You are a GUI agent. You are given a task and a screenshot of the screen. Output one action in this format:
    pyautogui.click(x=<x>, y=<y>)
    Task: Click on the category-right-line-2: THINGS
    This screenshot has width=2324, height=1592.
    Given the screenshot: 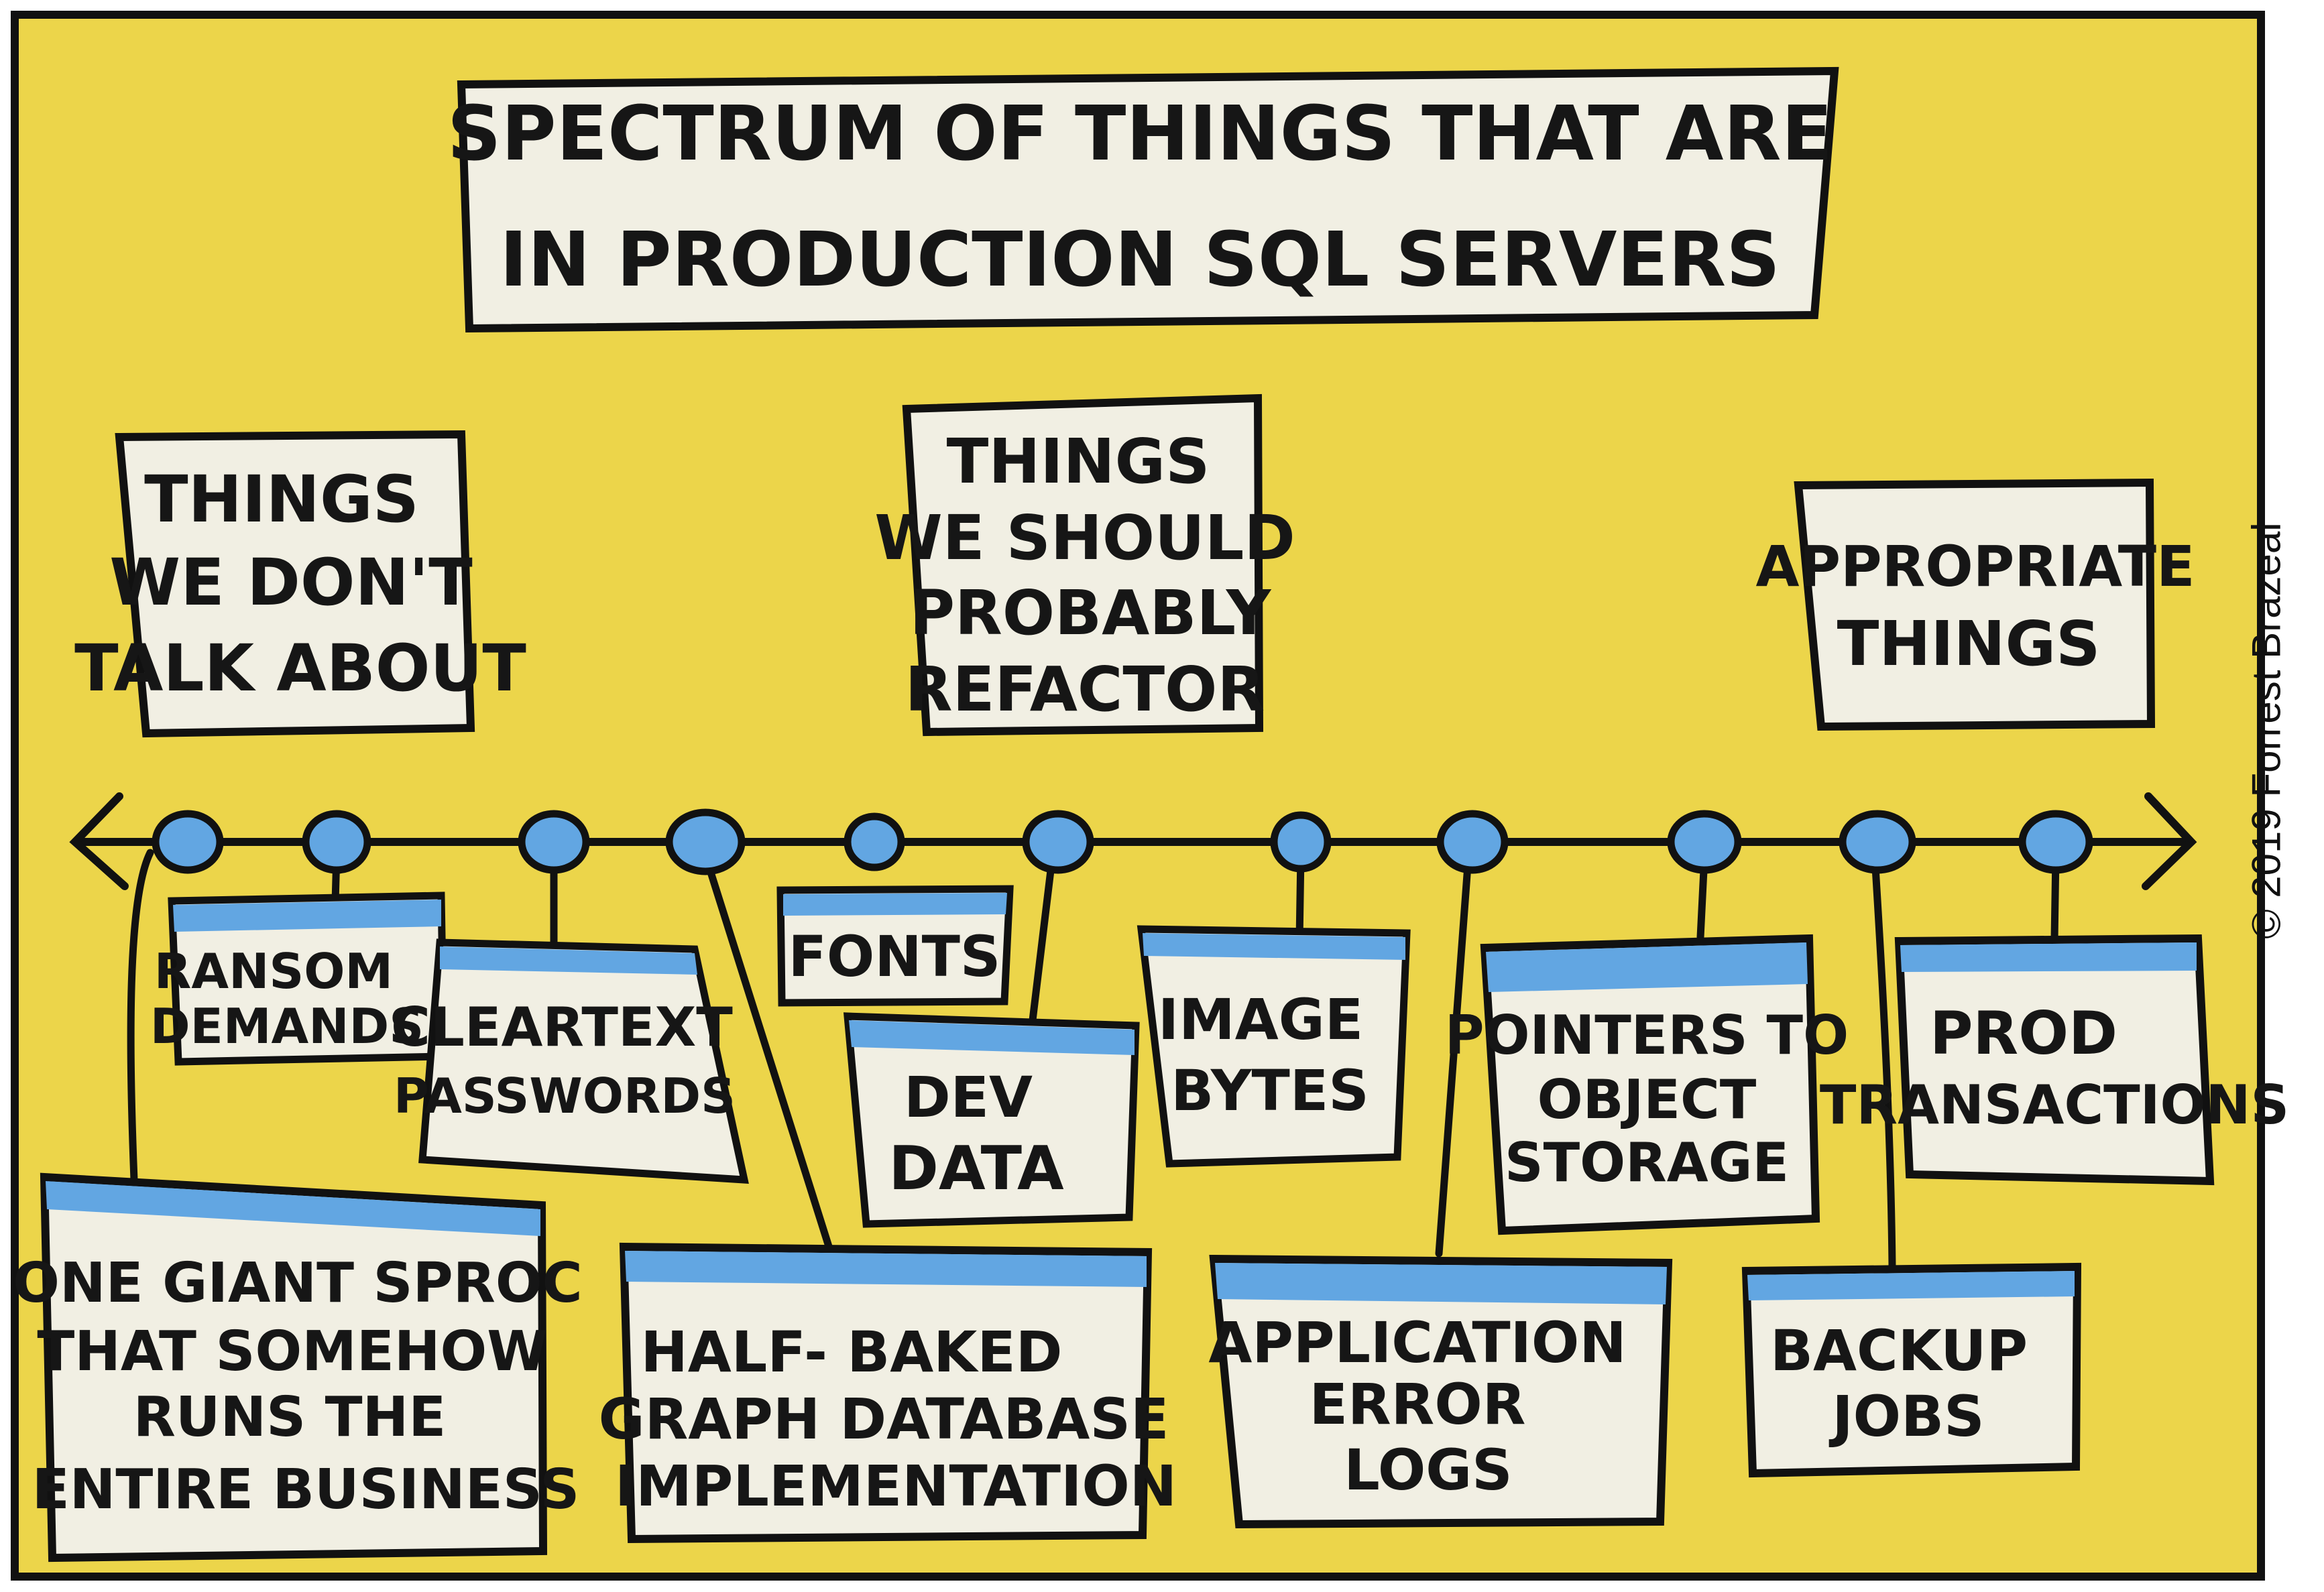 What is the action you would take?
    pyautogui.click(x=1969, y=644)
    